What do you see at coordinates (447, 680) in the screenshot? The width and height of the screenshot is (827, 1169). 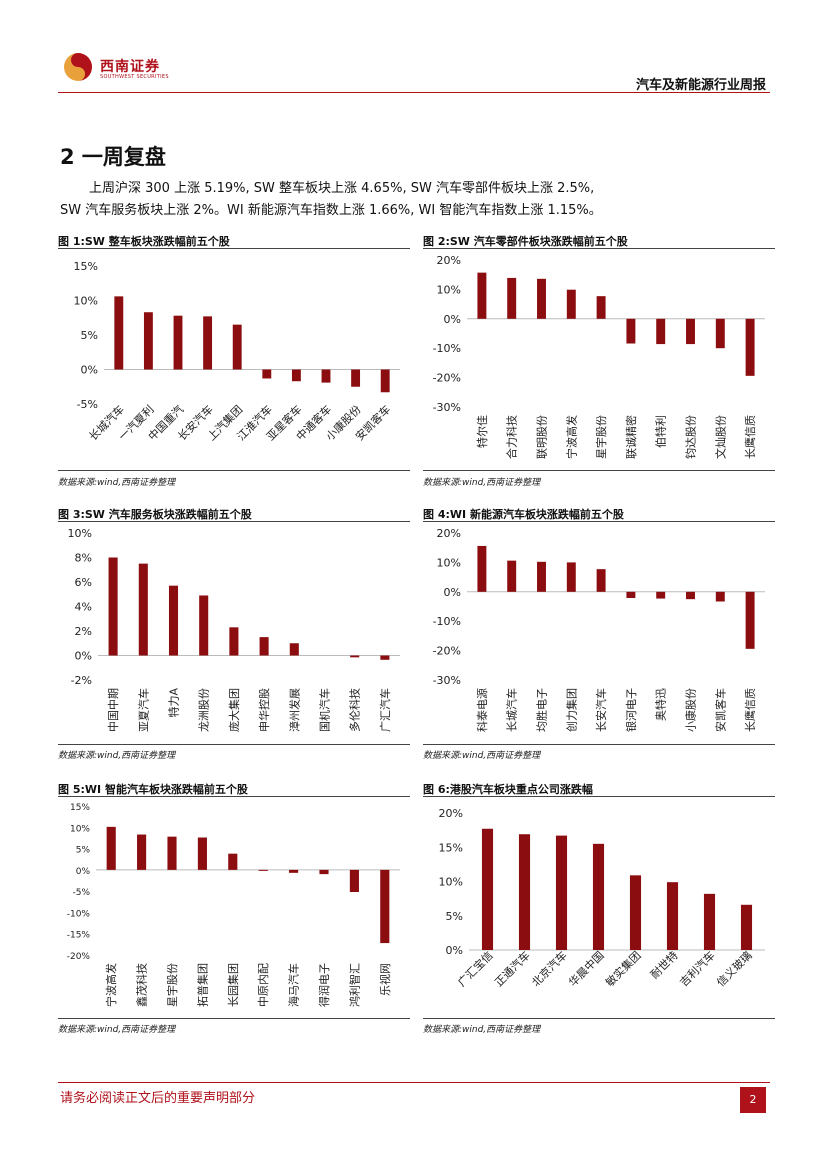 I see `y-tick-label: -30%` at bounding box center [447, 680].